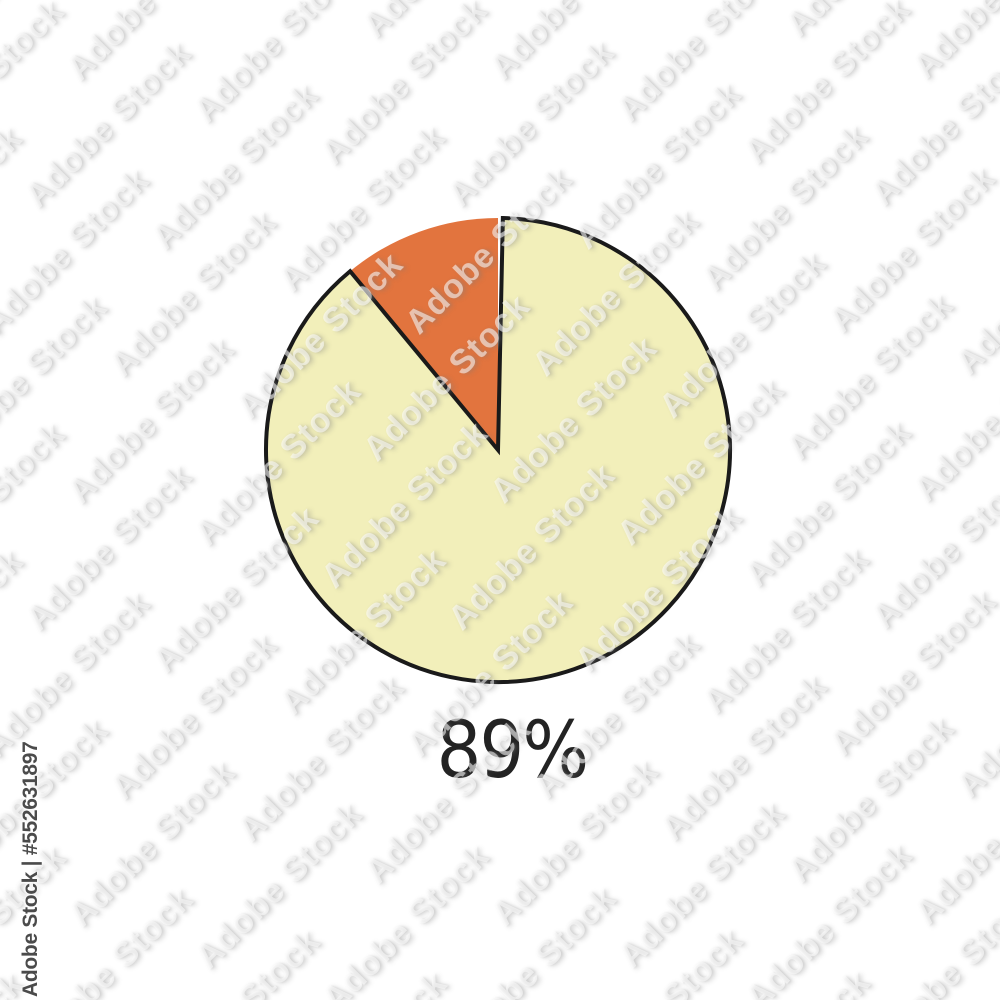  Describe the element at coordinates (512, 751) in the screenshot. I see `pie-percentage-label: 89%` at that location.